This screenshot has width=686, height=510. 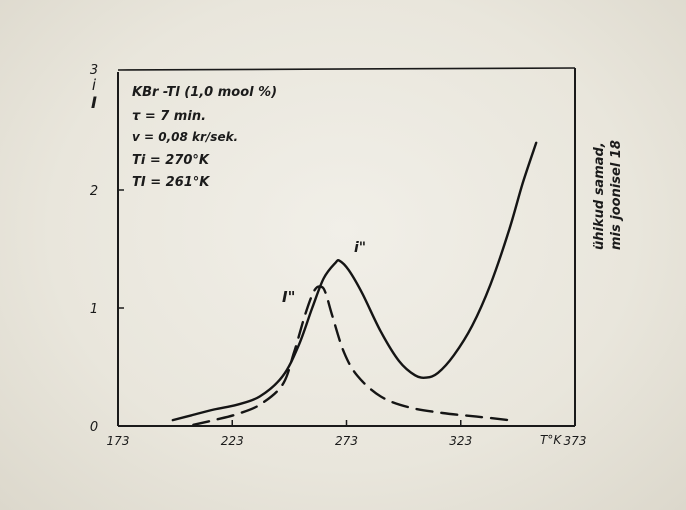 What do you see at coordinates (169, 116) in the screenshot?
I see `annotation-tau: τ = 7 min.` at bounding box center [169, 116].